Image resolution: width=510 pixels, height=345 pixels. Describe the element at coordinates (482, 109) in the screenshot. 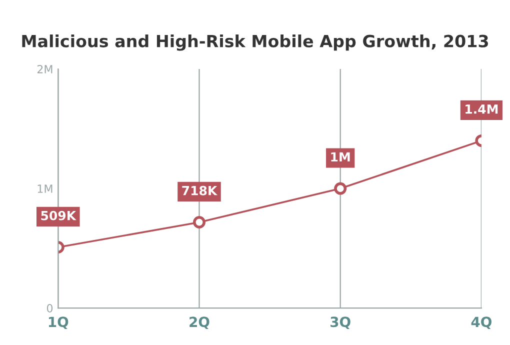

I see `data-label: 1.4M` at that location.